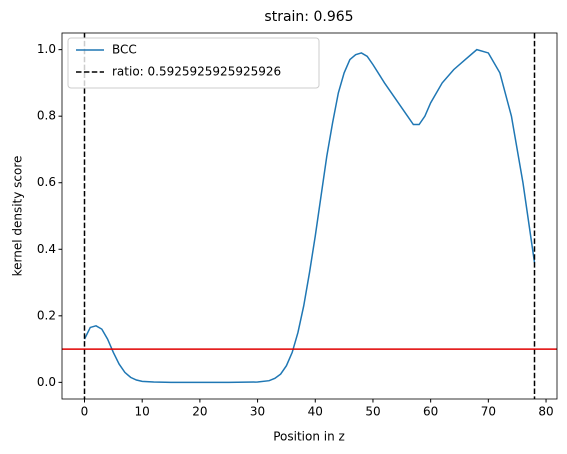  Describe the element at coordinates (257, 412) in the screenshot. I see `x-tick-label: 30` at that location.